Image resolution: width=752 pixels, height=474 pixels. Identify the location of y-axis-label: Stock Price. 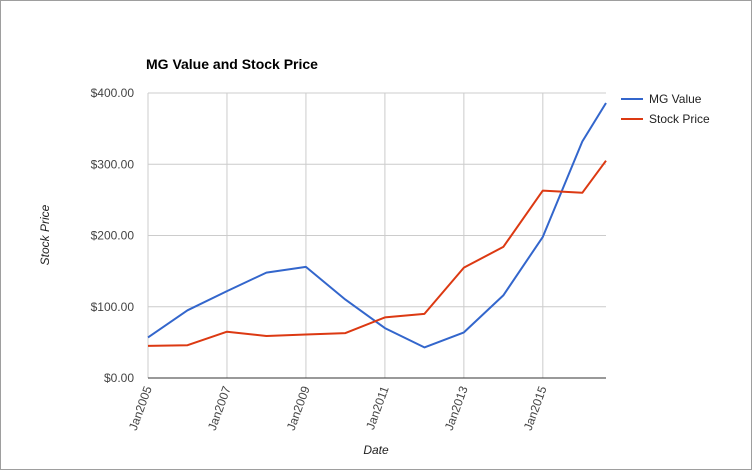
(45, 234).